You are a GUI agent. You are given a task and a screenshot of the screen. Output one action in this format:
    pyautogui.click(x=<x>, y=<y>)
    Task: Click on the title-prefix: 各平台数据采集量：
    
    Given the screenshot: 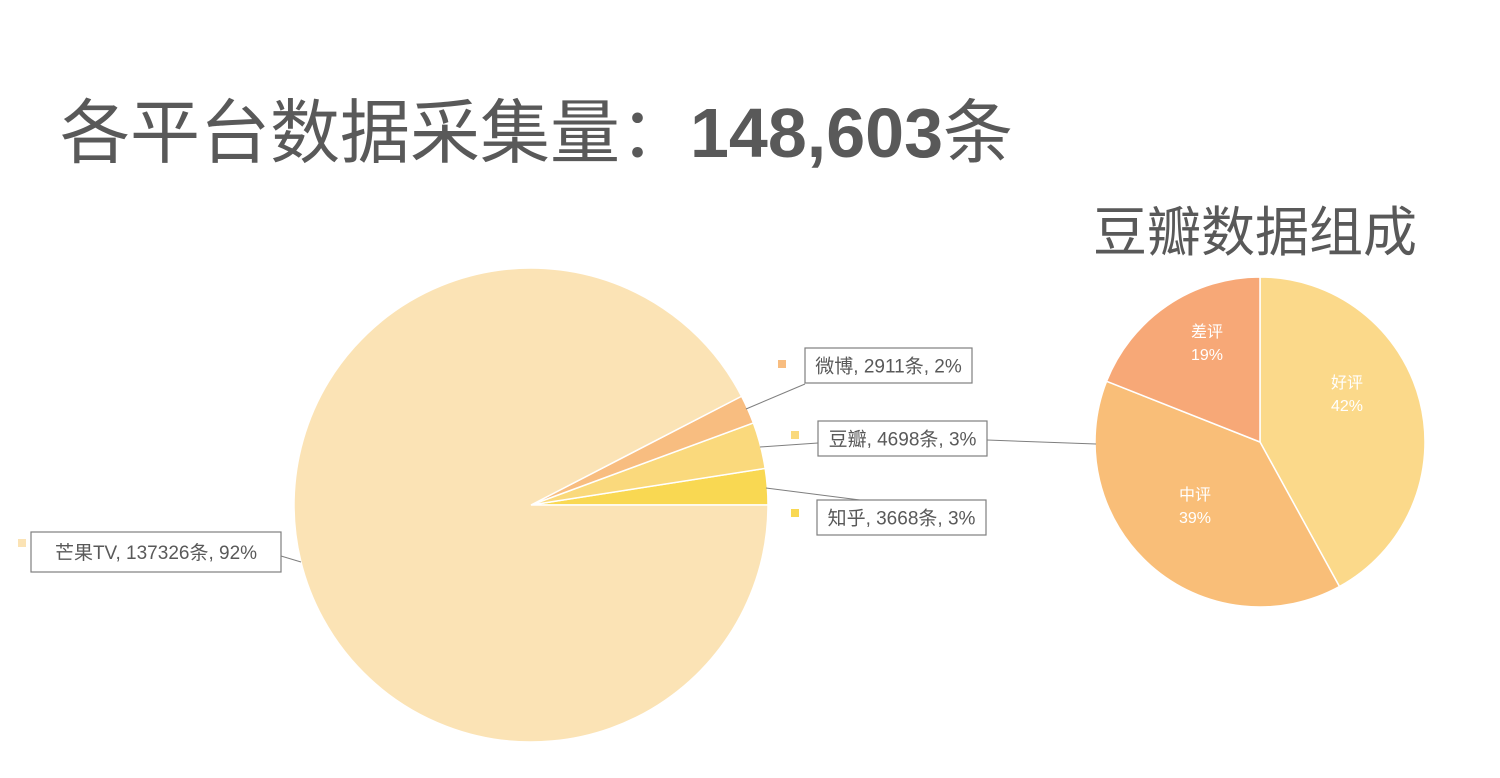 What is the action you would take?
    pyautogui.click(x=375, y=133)
    